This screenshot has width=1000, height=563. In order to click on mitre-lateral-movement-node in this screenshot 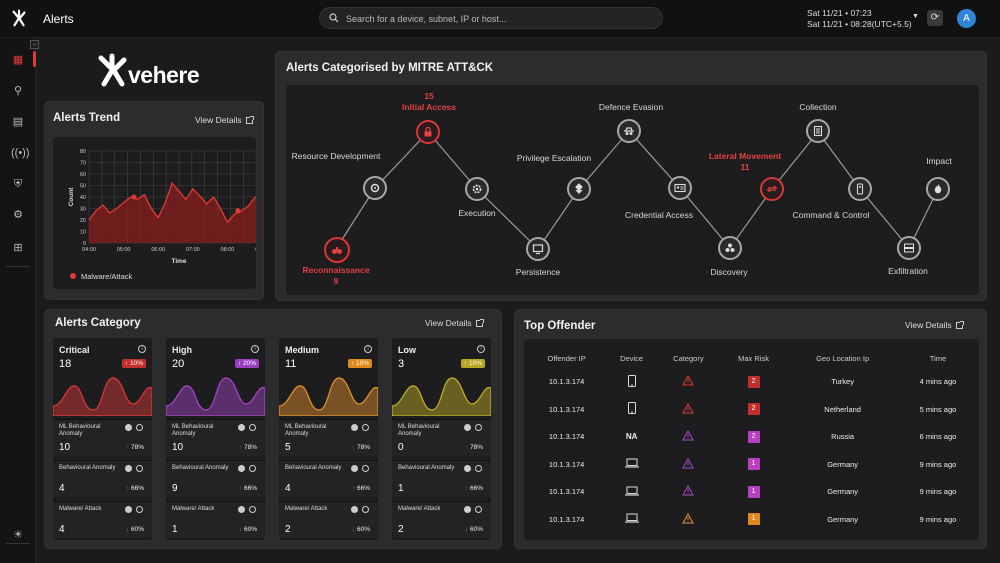, I will do `click(772, 189)`.